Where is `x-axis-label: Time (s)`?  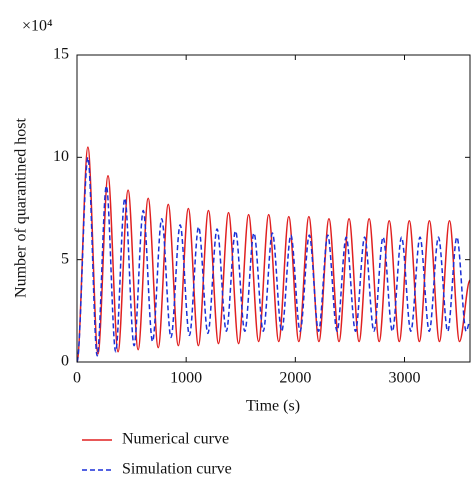
x-axis-label: Time (s) is located at coordinates (273, 406).